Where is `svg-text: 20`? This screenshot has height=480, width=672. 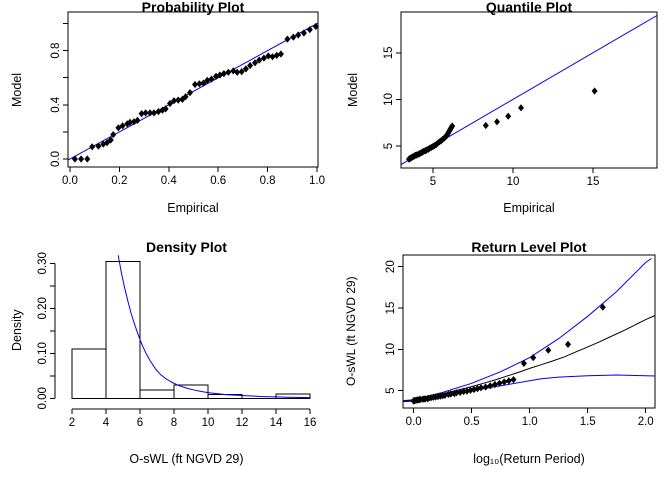
svg-text: 20 is located at coordinates (391, 266).